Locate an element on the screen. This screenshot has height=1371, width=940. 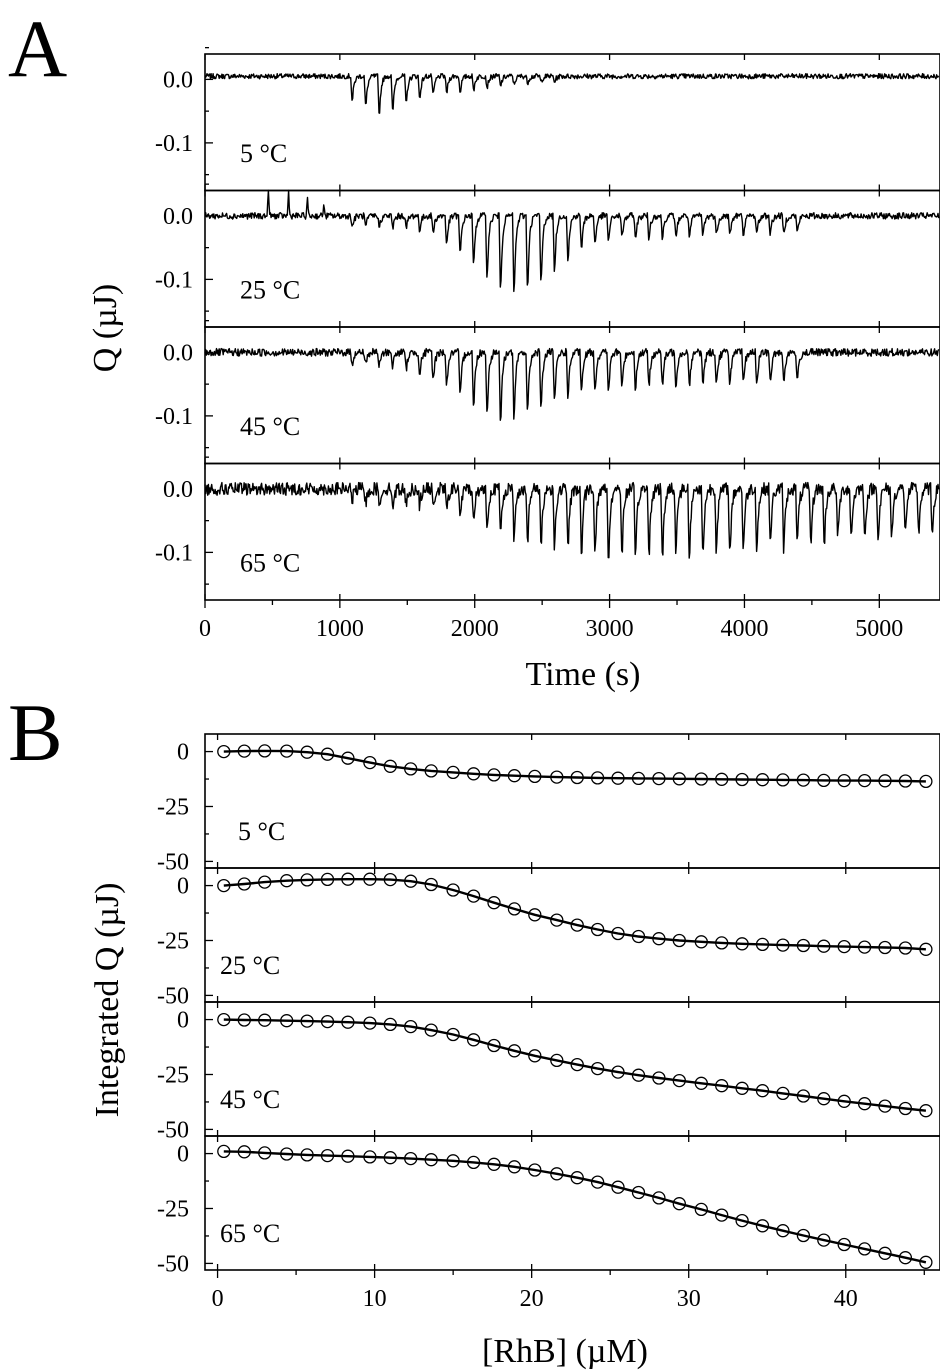
temperature-label: 25 °C is located at coordinates (270, 290).